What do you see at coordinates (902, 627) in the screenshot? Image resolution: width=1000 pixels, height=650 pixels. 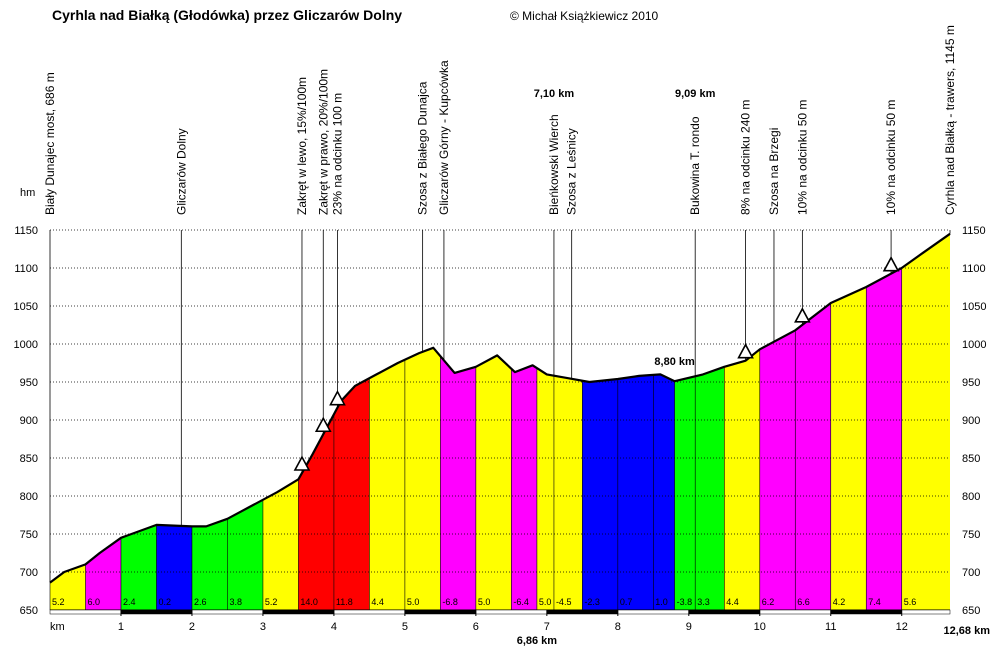 I see `x-tick-label: 12` at bounding box center [902, 627].